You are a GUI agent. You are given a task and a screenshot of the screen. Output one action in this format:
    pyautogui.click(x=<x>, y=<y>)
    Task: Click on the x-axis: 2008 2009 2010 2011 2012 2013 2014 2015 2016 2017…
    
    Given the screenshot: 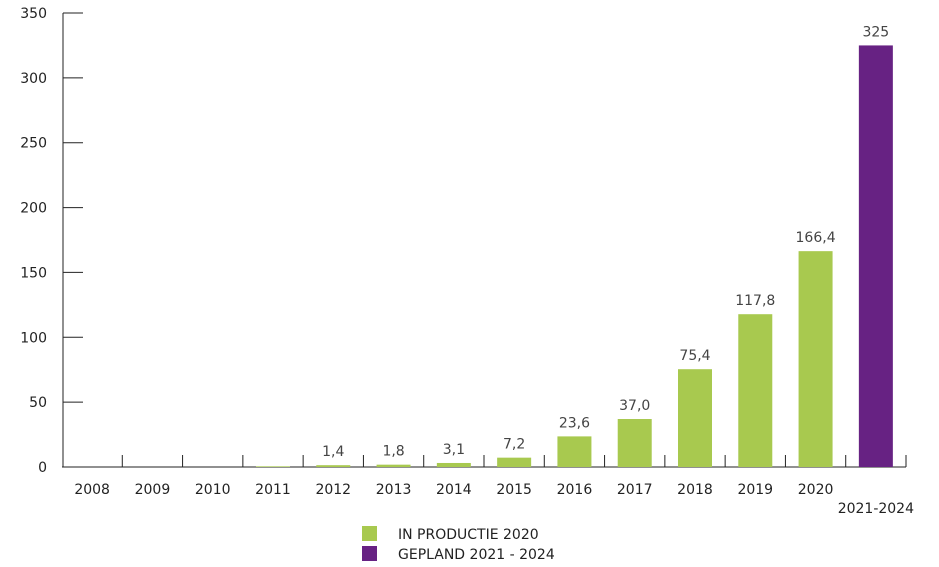 What is the action you would take?
    pyautogui.click(x=488, y=486)
    